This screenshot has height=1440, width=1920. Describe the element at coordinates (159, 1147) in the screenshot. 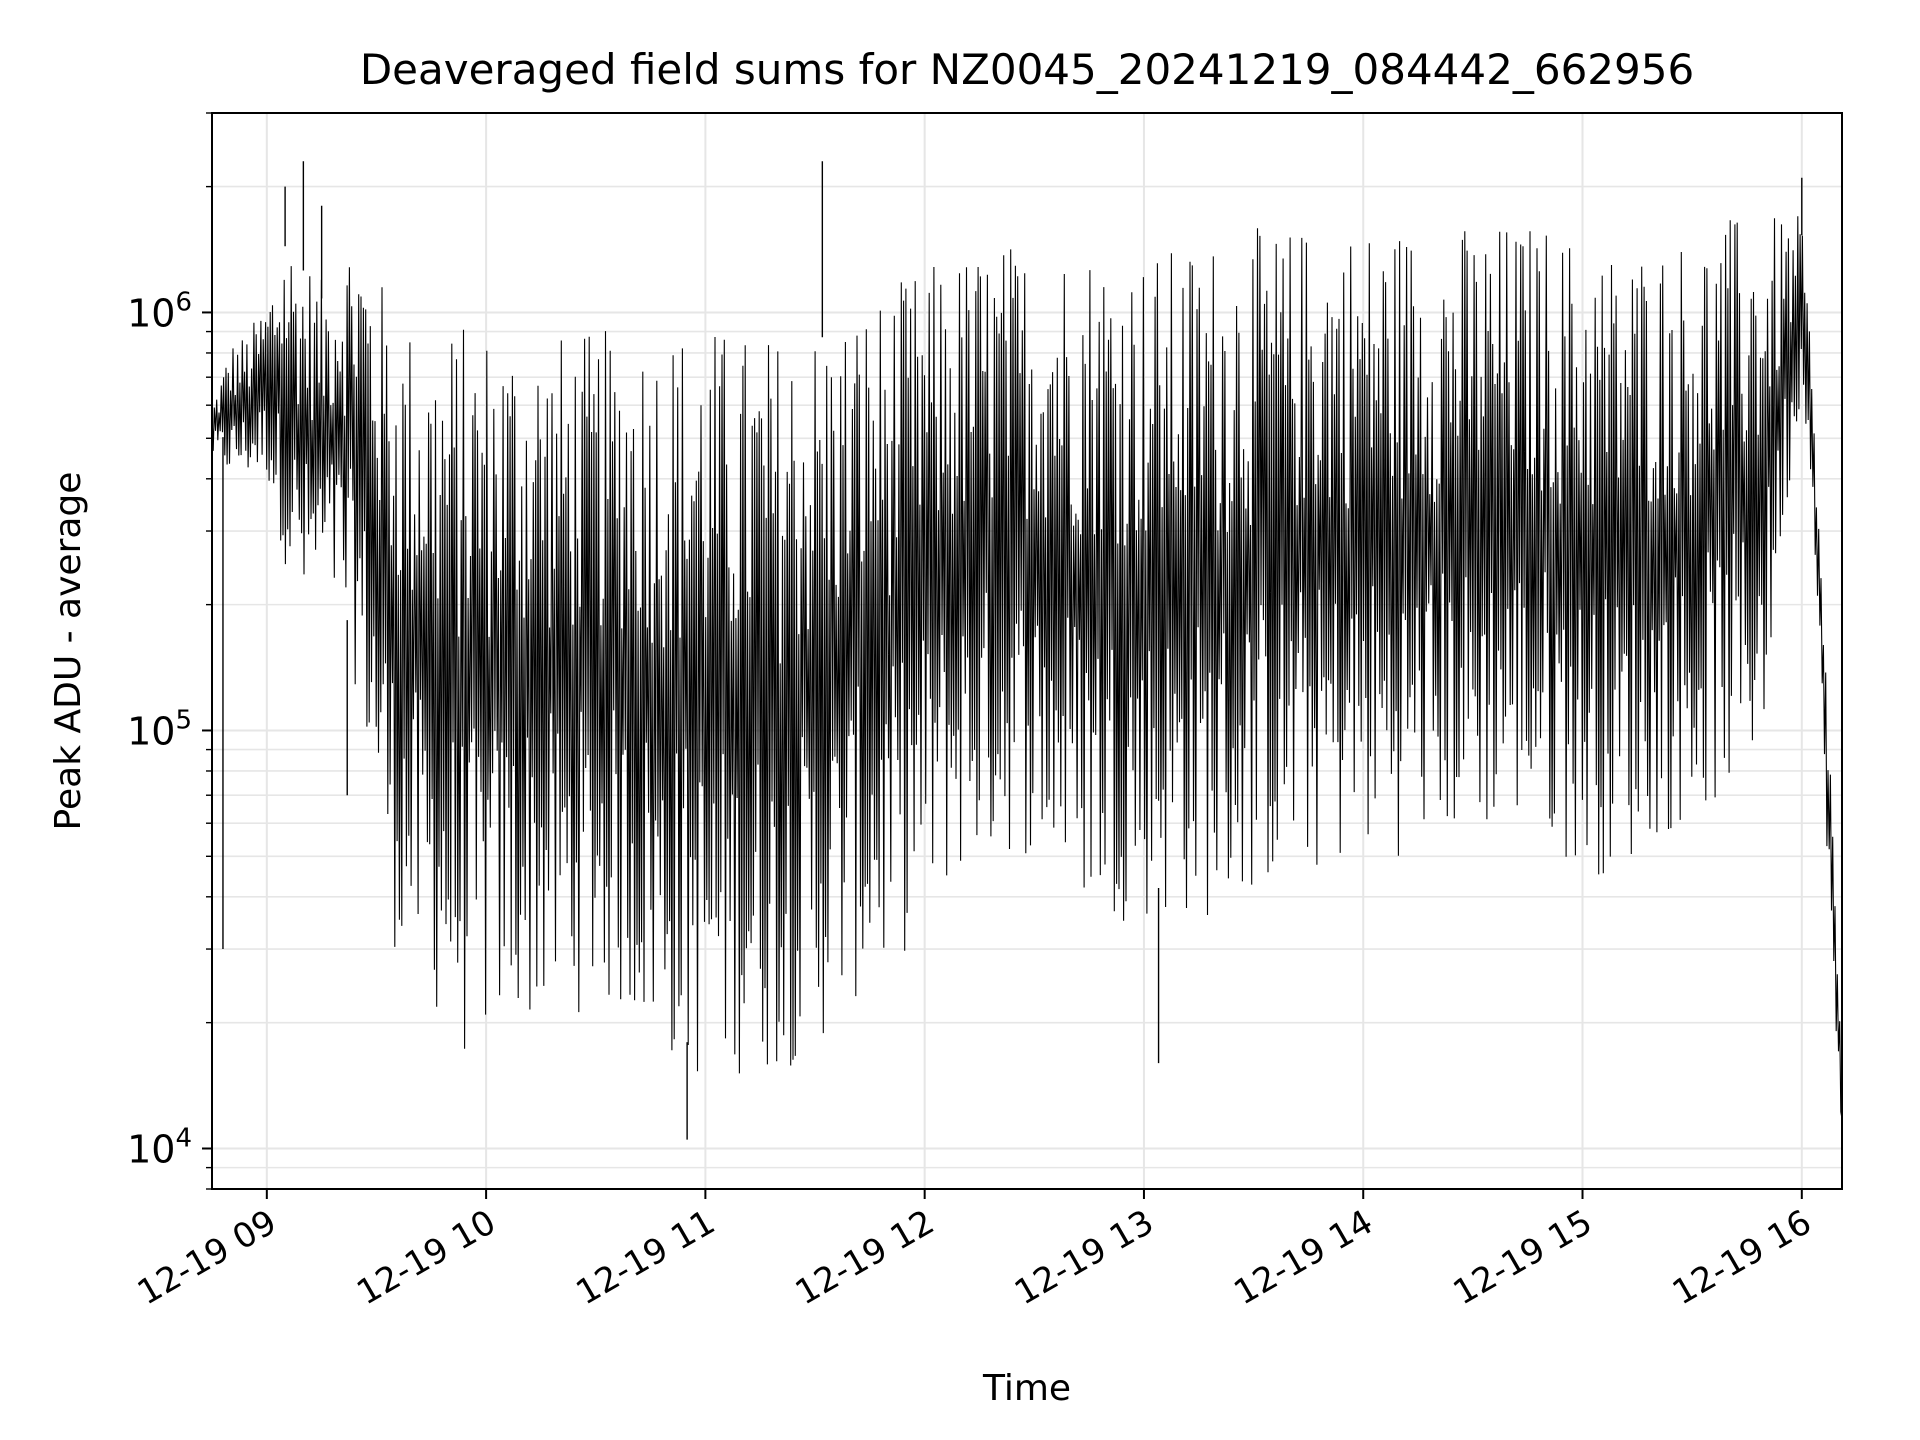

I see `y-tick-label: 104` at that location.